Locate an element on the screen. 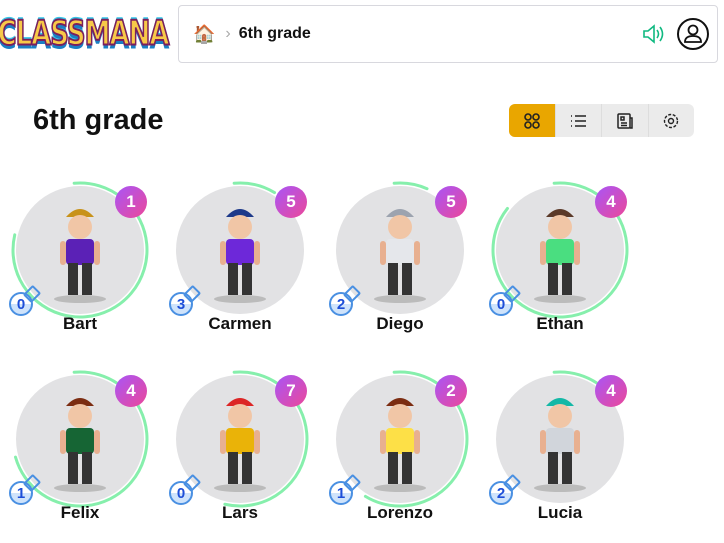  gear-icon is located at coordinates (671, 120).